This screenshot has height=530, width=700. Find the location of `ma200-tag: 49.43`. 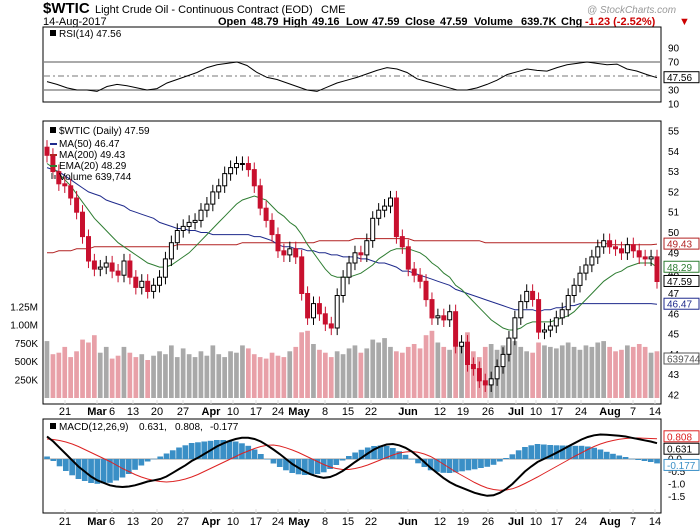

ma200-tag: 49.43 is located at coordinates (681, 244).